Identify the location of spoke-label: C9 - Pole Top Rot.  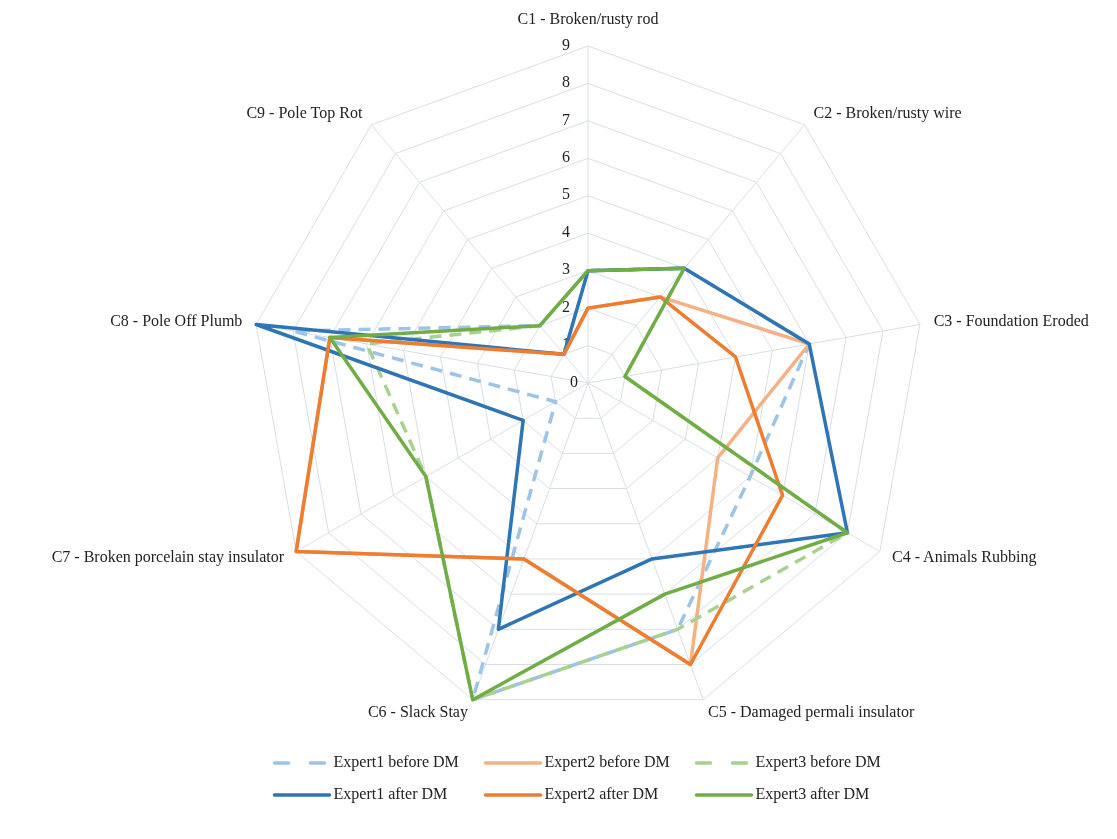
(304, 112).